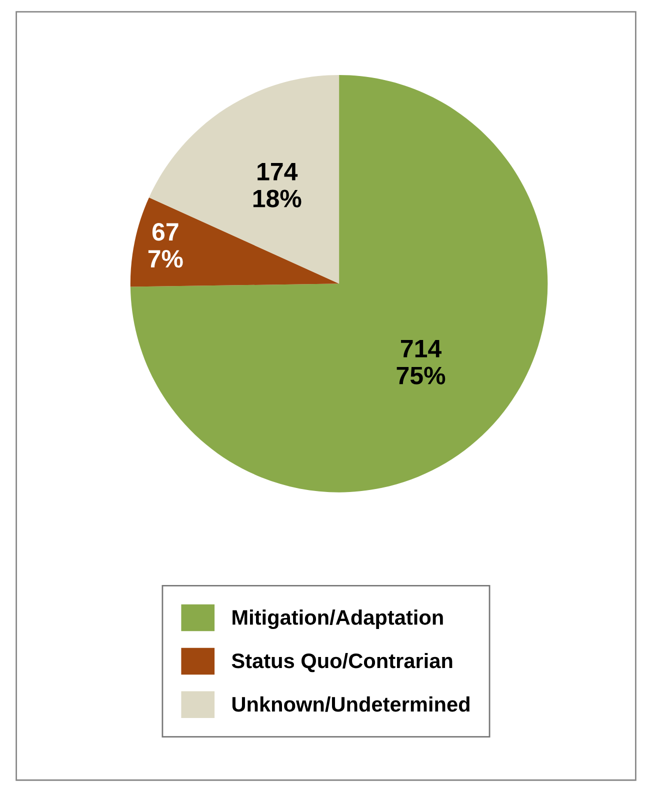 Image resolution: width=652 pixels, height=788 pixels. Describe the element at coordinates (165, 245) in the screenshot. I see `data-label: 67 7%` at that location.